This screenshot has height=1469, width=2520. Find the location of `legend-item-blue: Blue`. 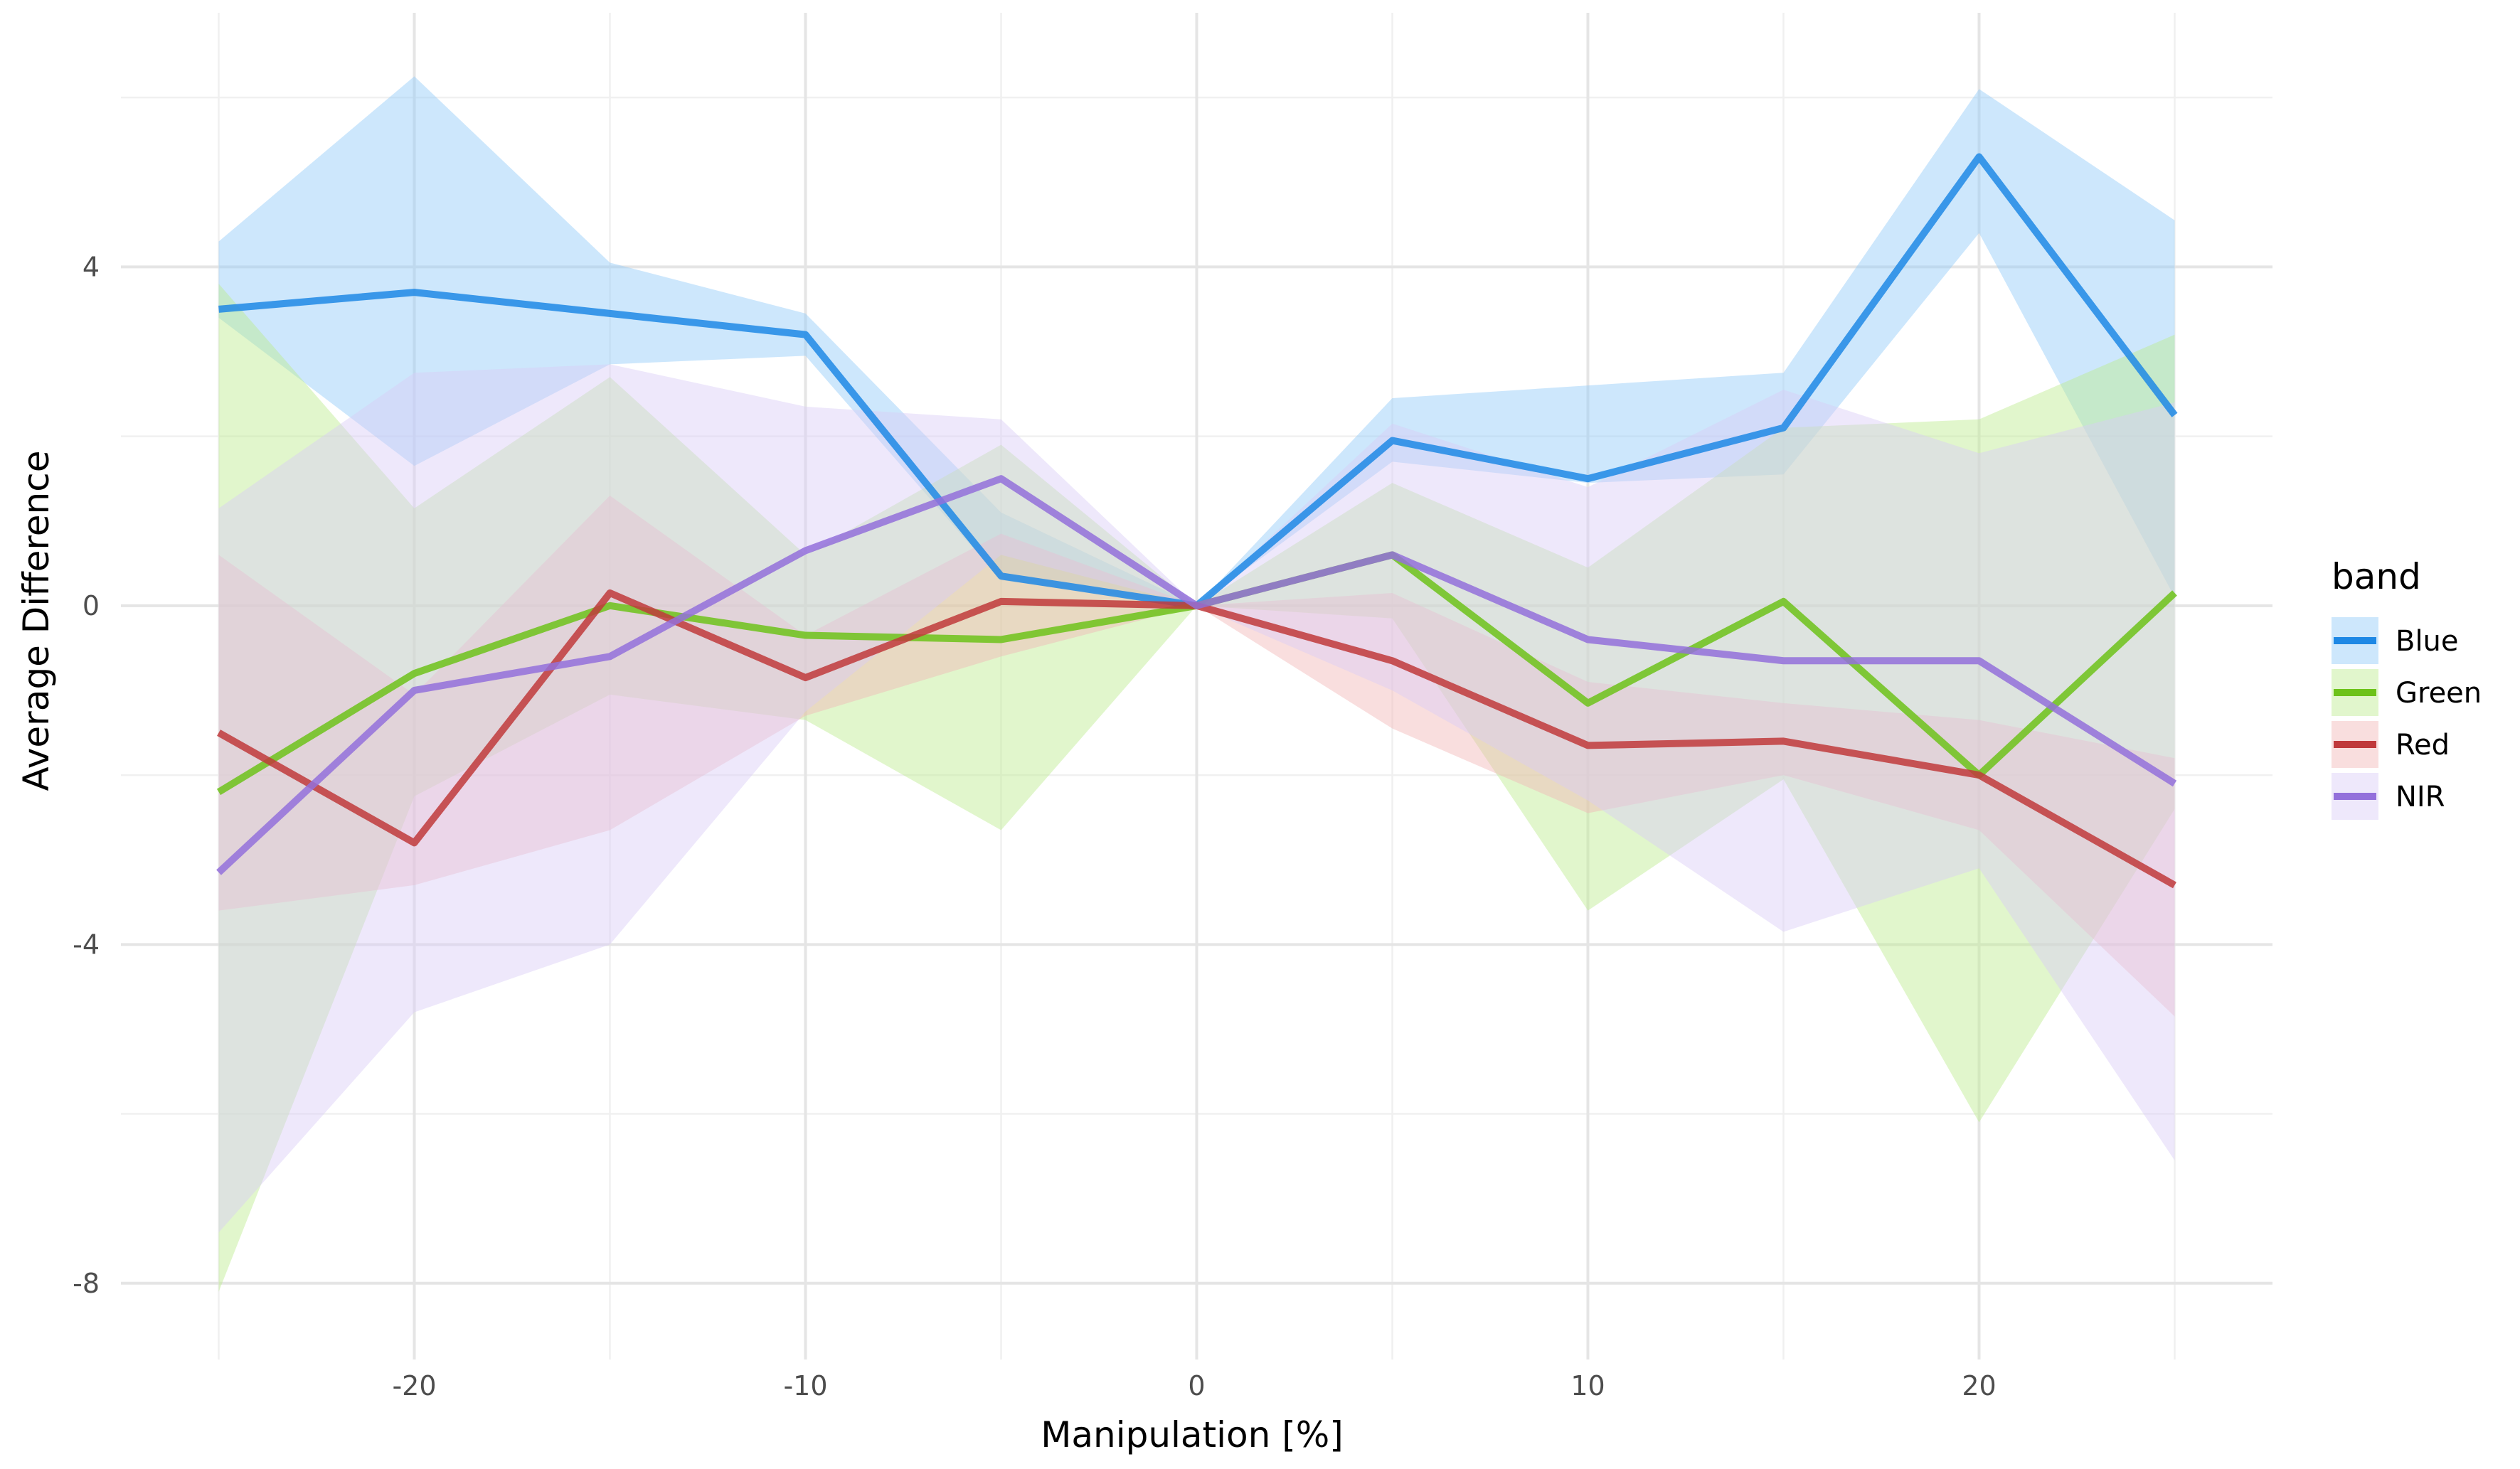

legend-item-blue: Blue is located at coordinates (2395, 640).